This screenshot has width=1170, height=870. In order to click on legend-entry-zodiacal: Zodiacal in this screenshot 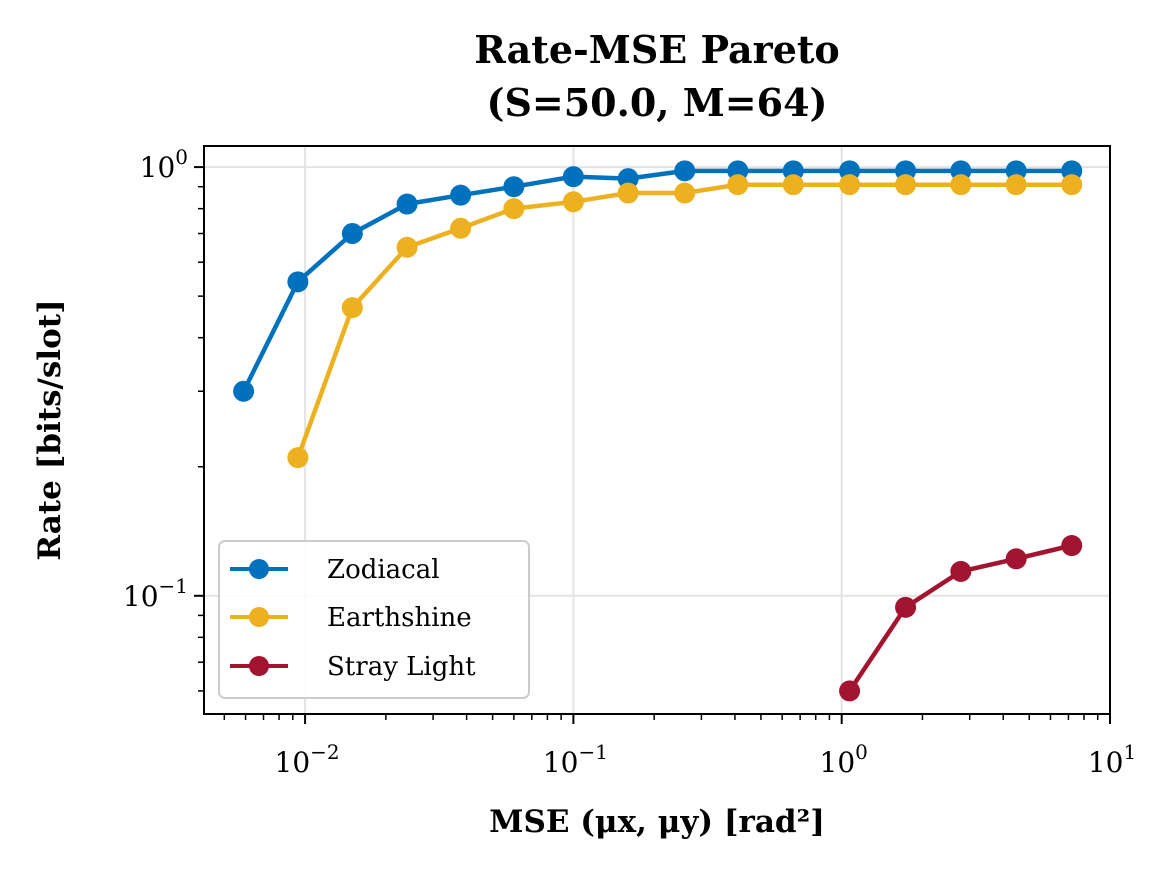, I will do `click(335, 570)`.